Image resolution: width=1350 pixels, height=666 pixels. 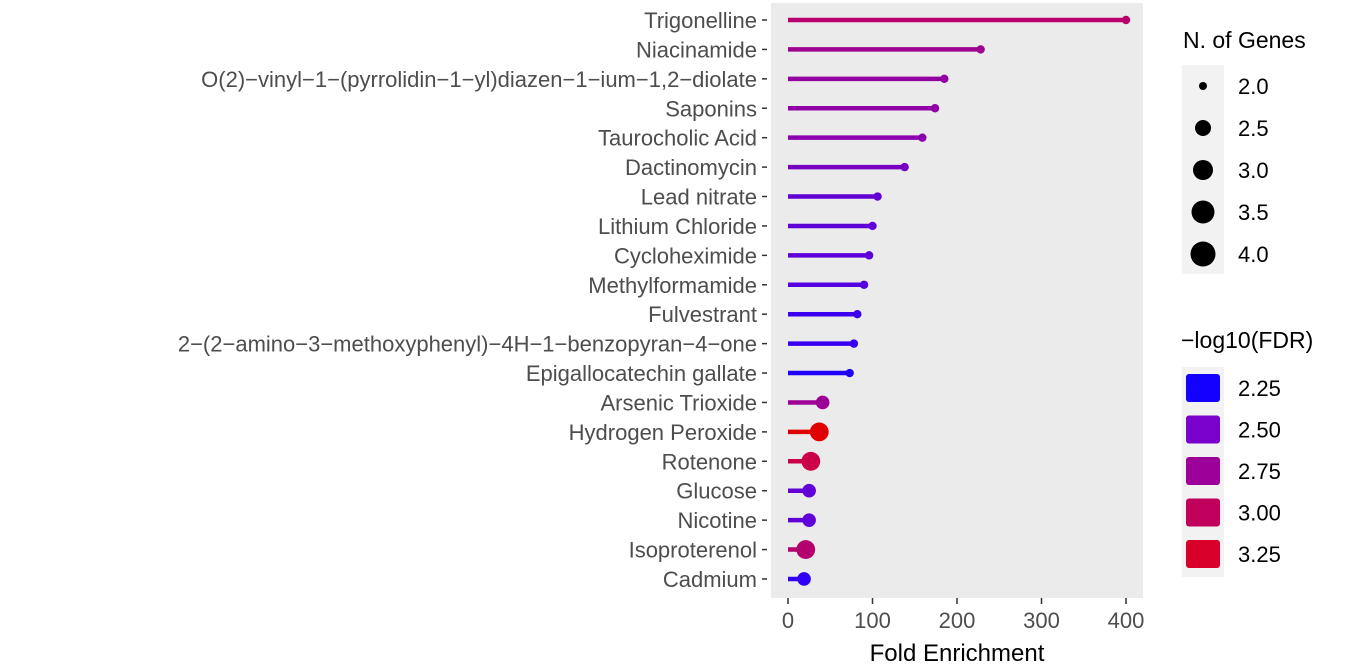 What do you see at coordinates (716, 491) in the screenshot?
I see `y-axis-label: Glucose` at bounding box center [716, 491].